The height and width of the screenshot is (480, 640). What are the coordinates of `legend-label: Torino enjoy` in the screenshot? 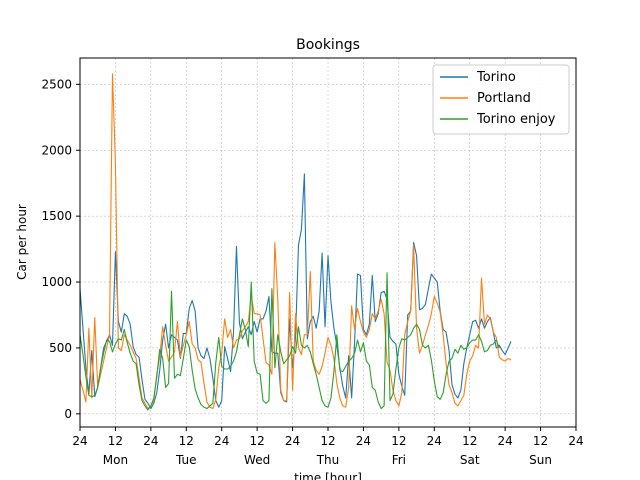 It's located at (516, 119).